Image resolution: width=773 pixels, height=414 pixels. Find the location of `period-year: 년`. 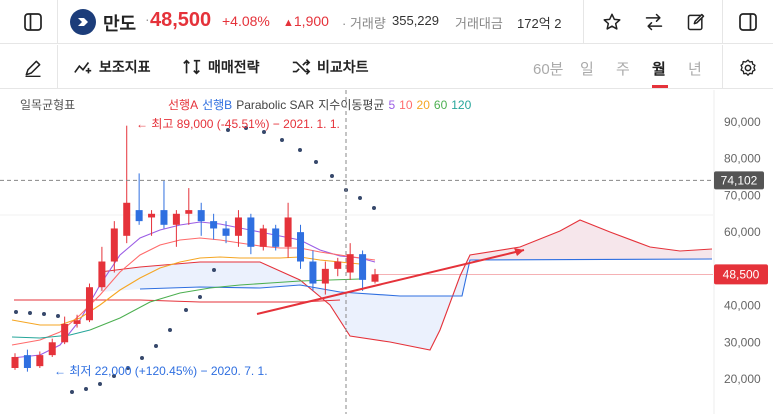

period-year: 년 is located at coordinates (695, 69).